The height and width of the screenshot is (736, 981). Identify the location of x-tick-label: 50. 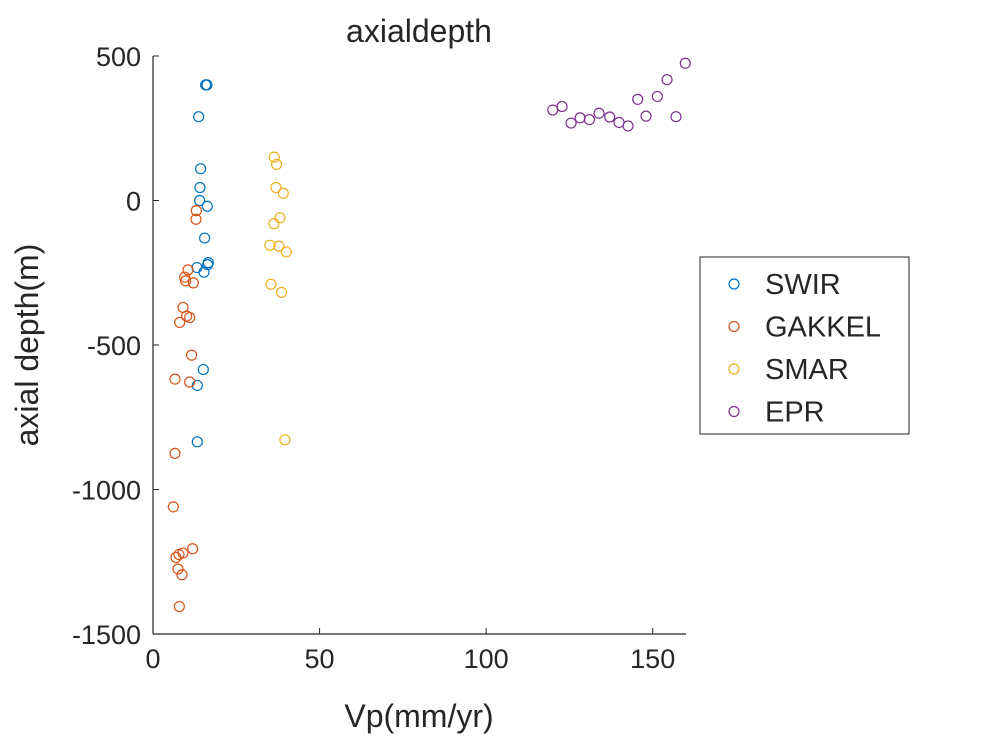
(320, 659).